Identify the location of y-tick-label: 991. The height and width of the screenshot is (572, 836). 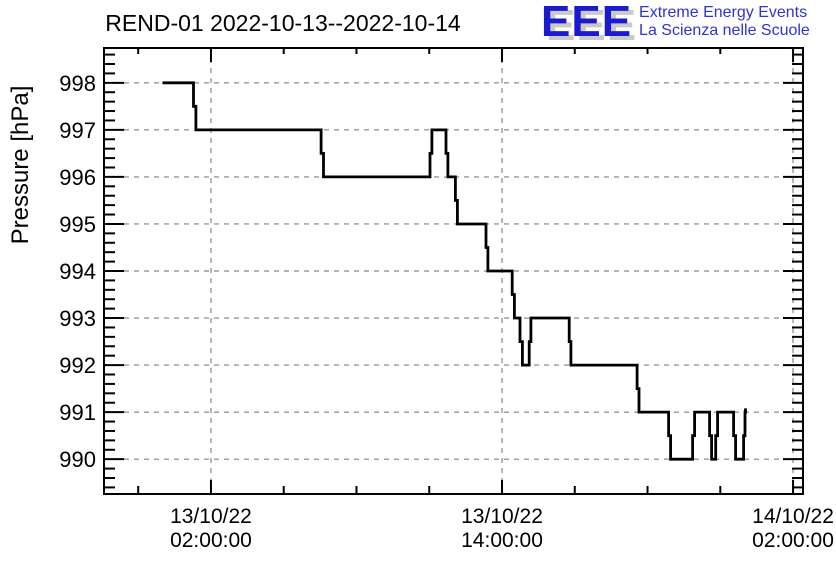
(77, 412).